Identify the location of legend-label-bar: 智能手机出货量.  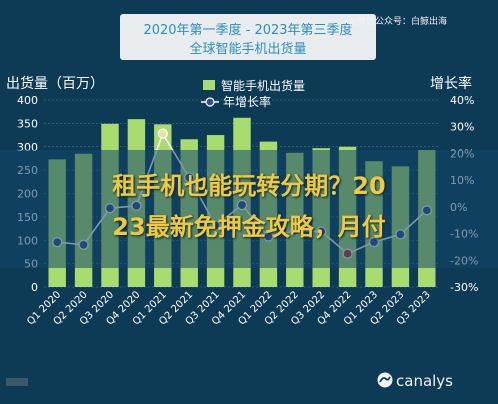
(263, 85).